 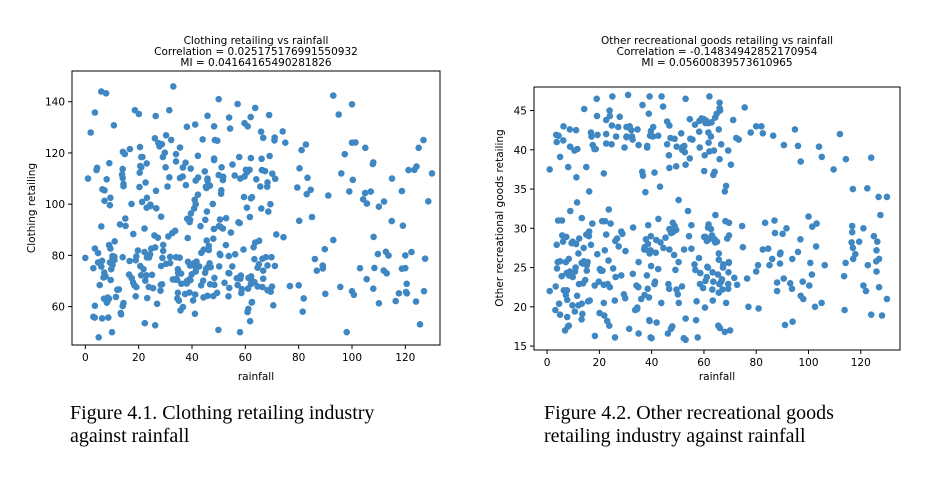 What do you see at coordinates (405, 358) in the screenshot?
I see `x-tick-label: 120` at bounding box center [405, 358].